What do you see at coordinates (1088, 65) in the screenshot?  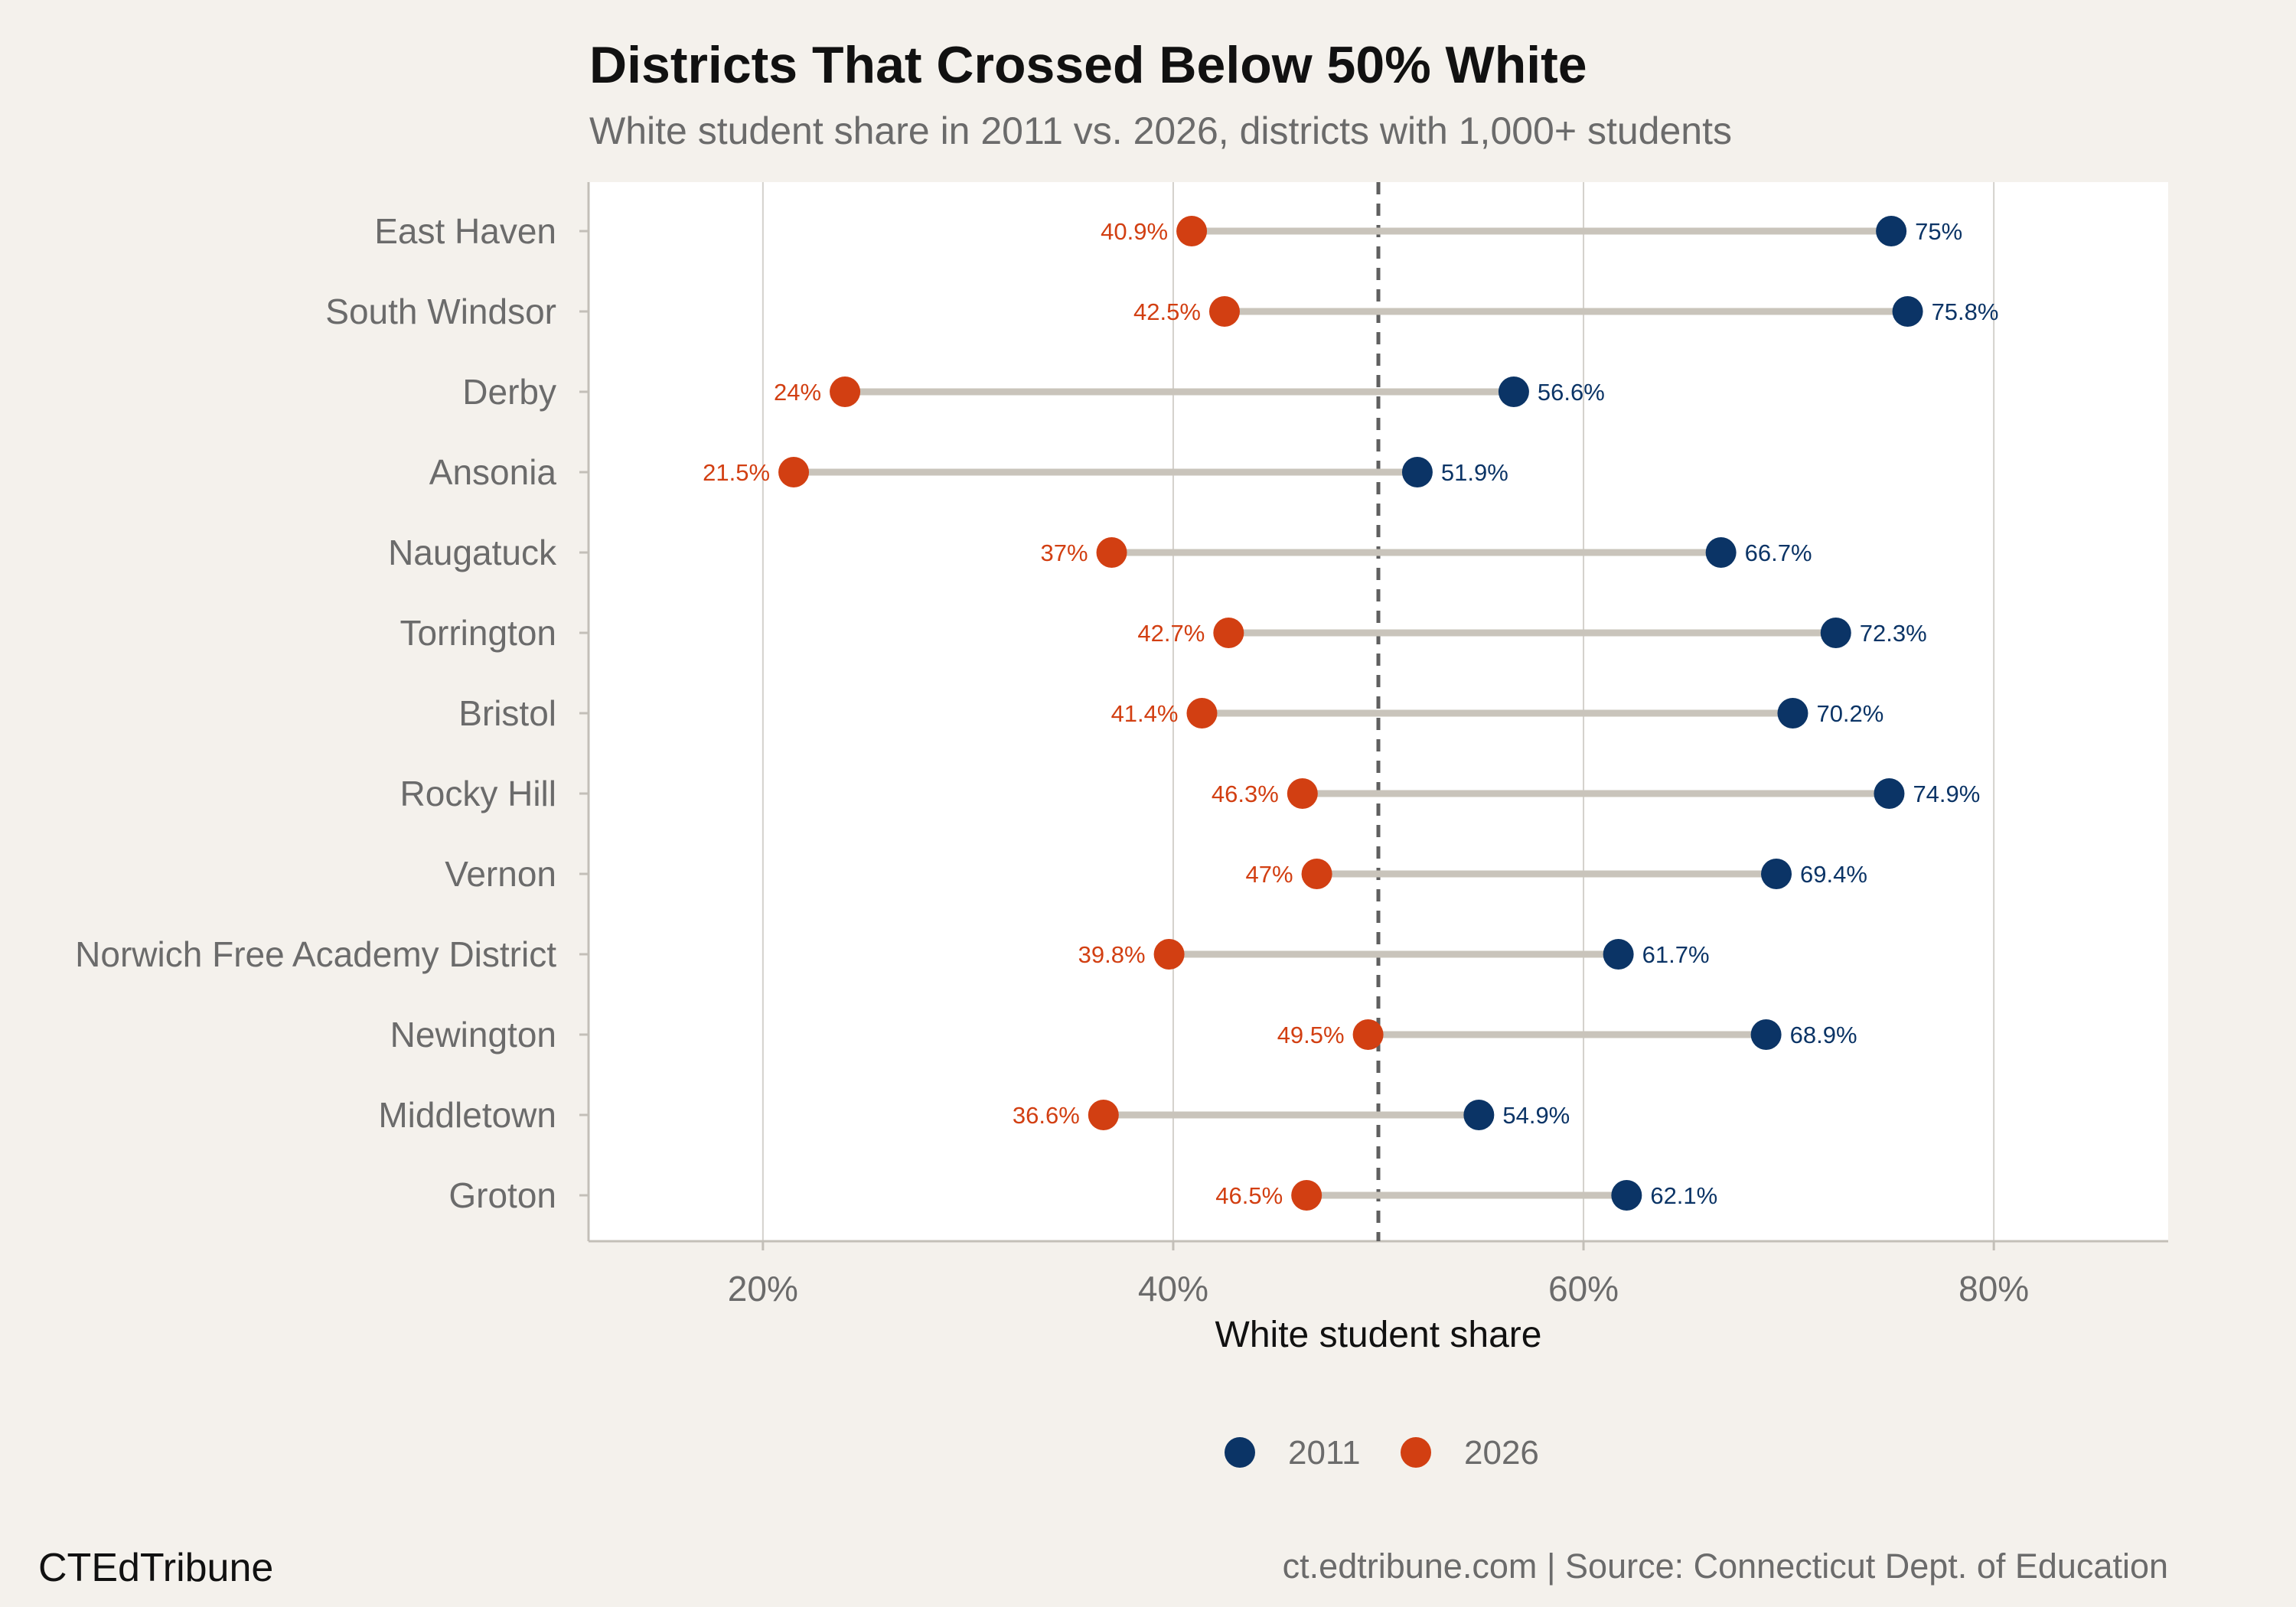 I see `chart-title: Districts That Crossed Below 50% White` at bounding box center [1088, 65].